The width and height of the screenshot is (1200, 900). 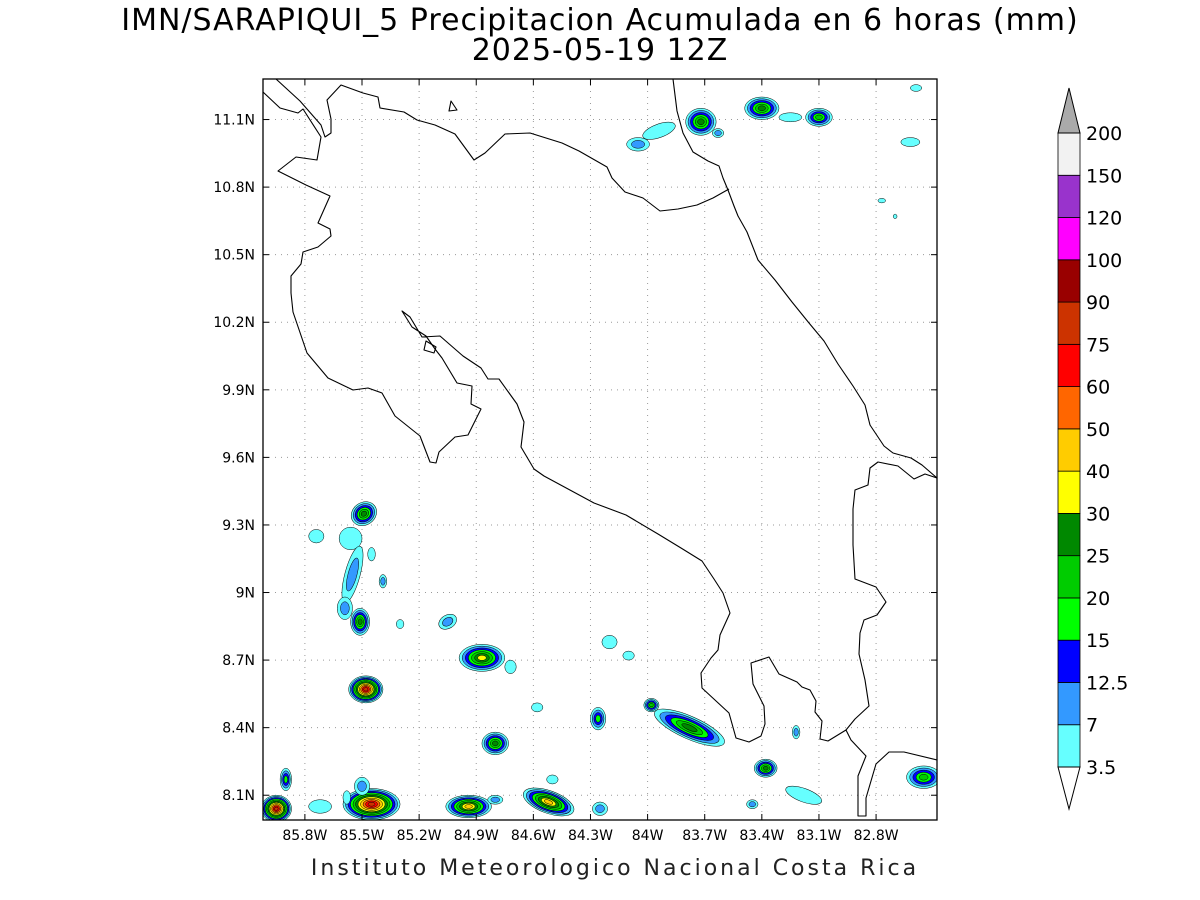 I want to click on colorbar-label: 20, so click(x=1098, y=599).